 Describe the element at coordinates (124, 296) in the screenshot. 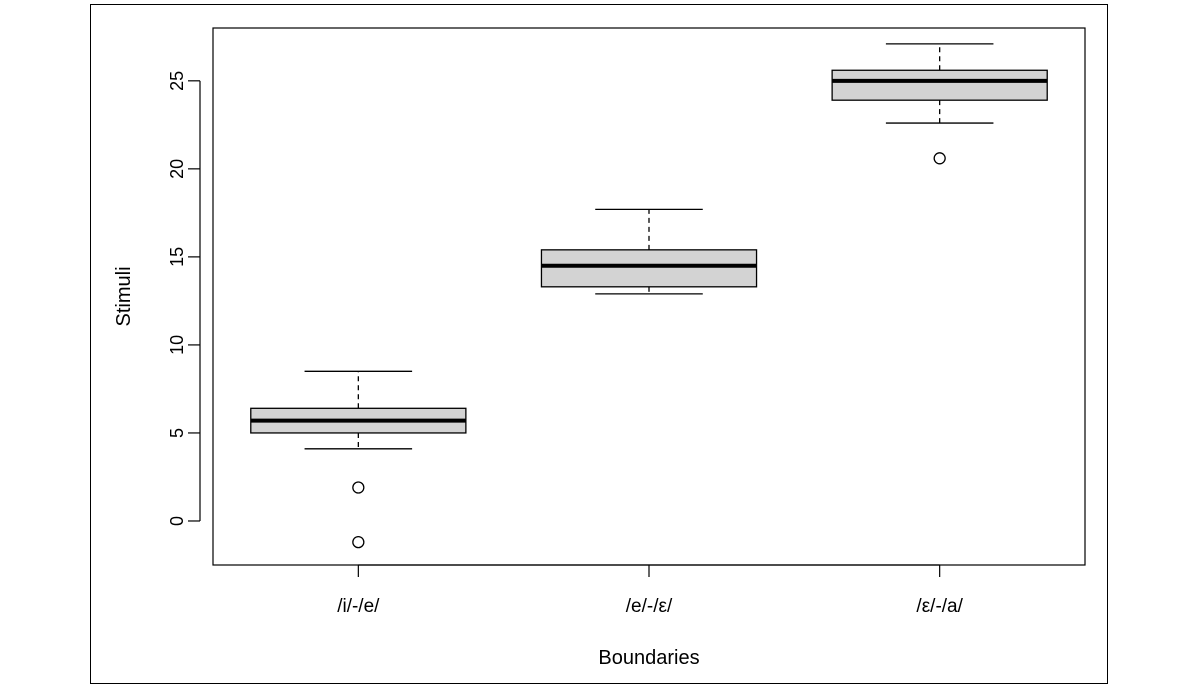

I see `y-axis-label: Stimuli` at that location.